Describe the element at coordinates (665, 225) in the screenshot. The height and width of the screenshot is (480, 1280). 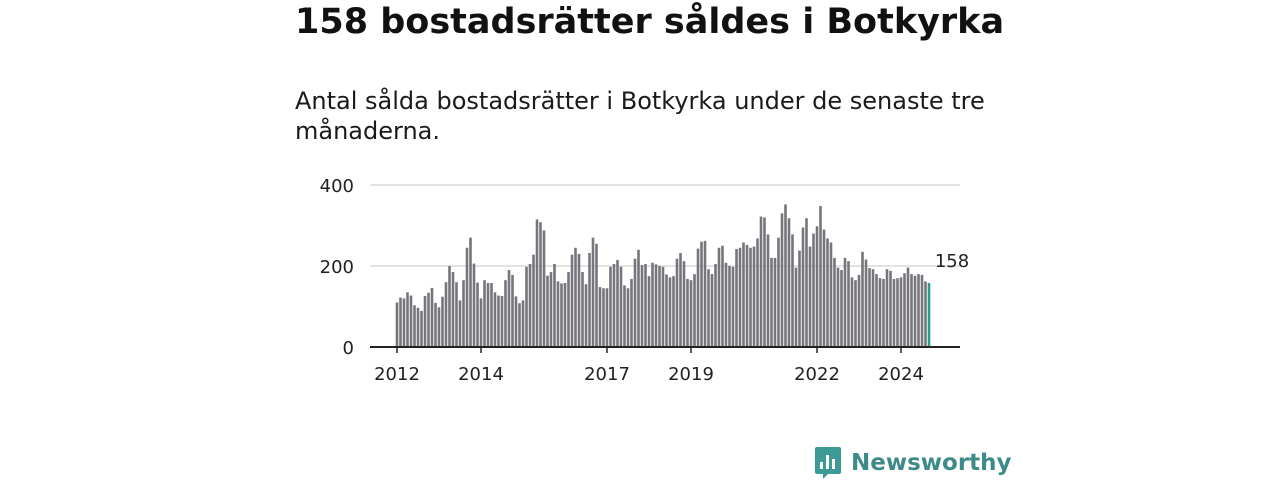
I see `gridlines` at that location.